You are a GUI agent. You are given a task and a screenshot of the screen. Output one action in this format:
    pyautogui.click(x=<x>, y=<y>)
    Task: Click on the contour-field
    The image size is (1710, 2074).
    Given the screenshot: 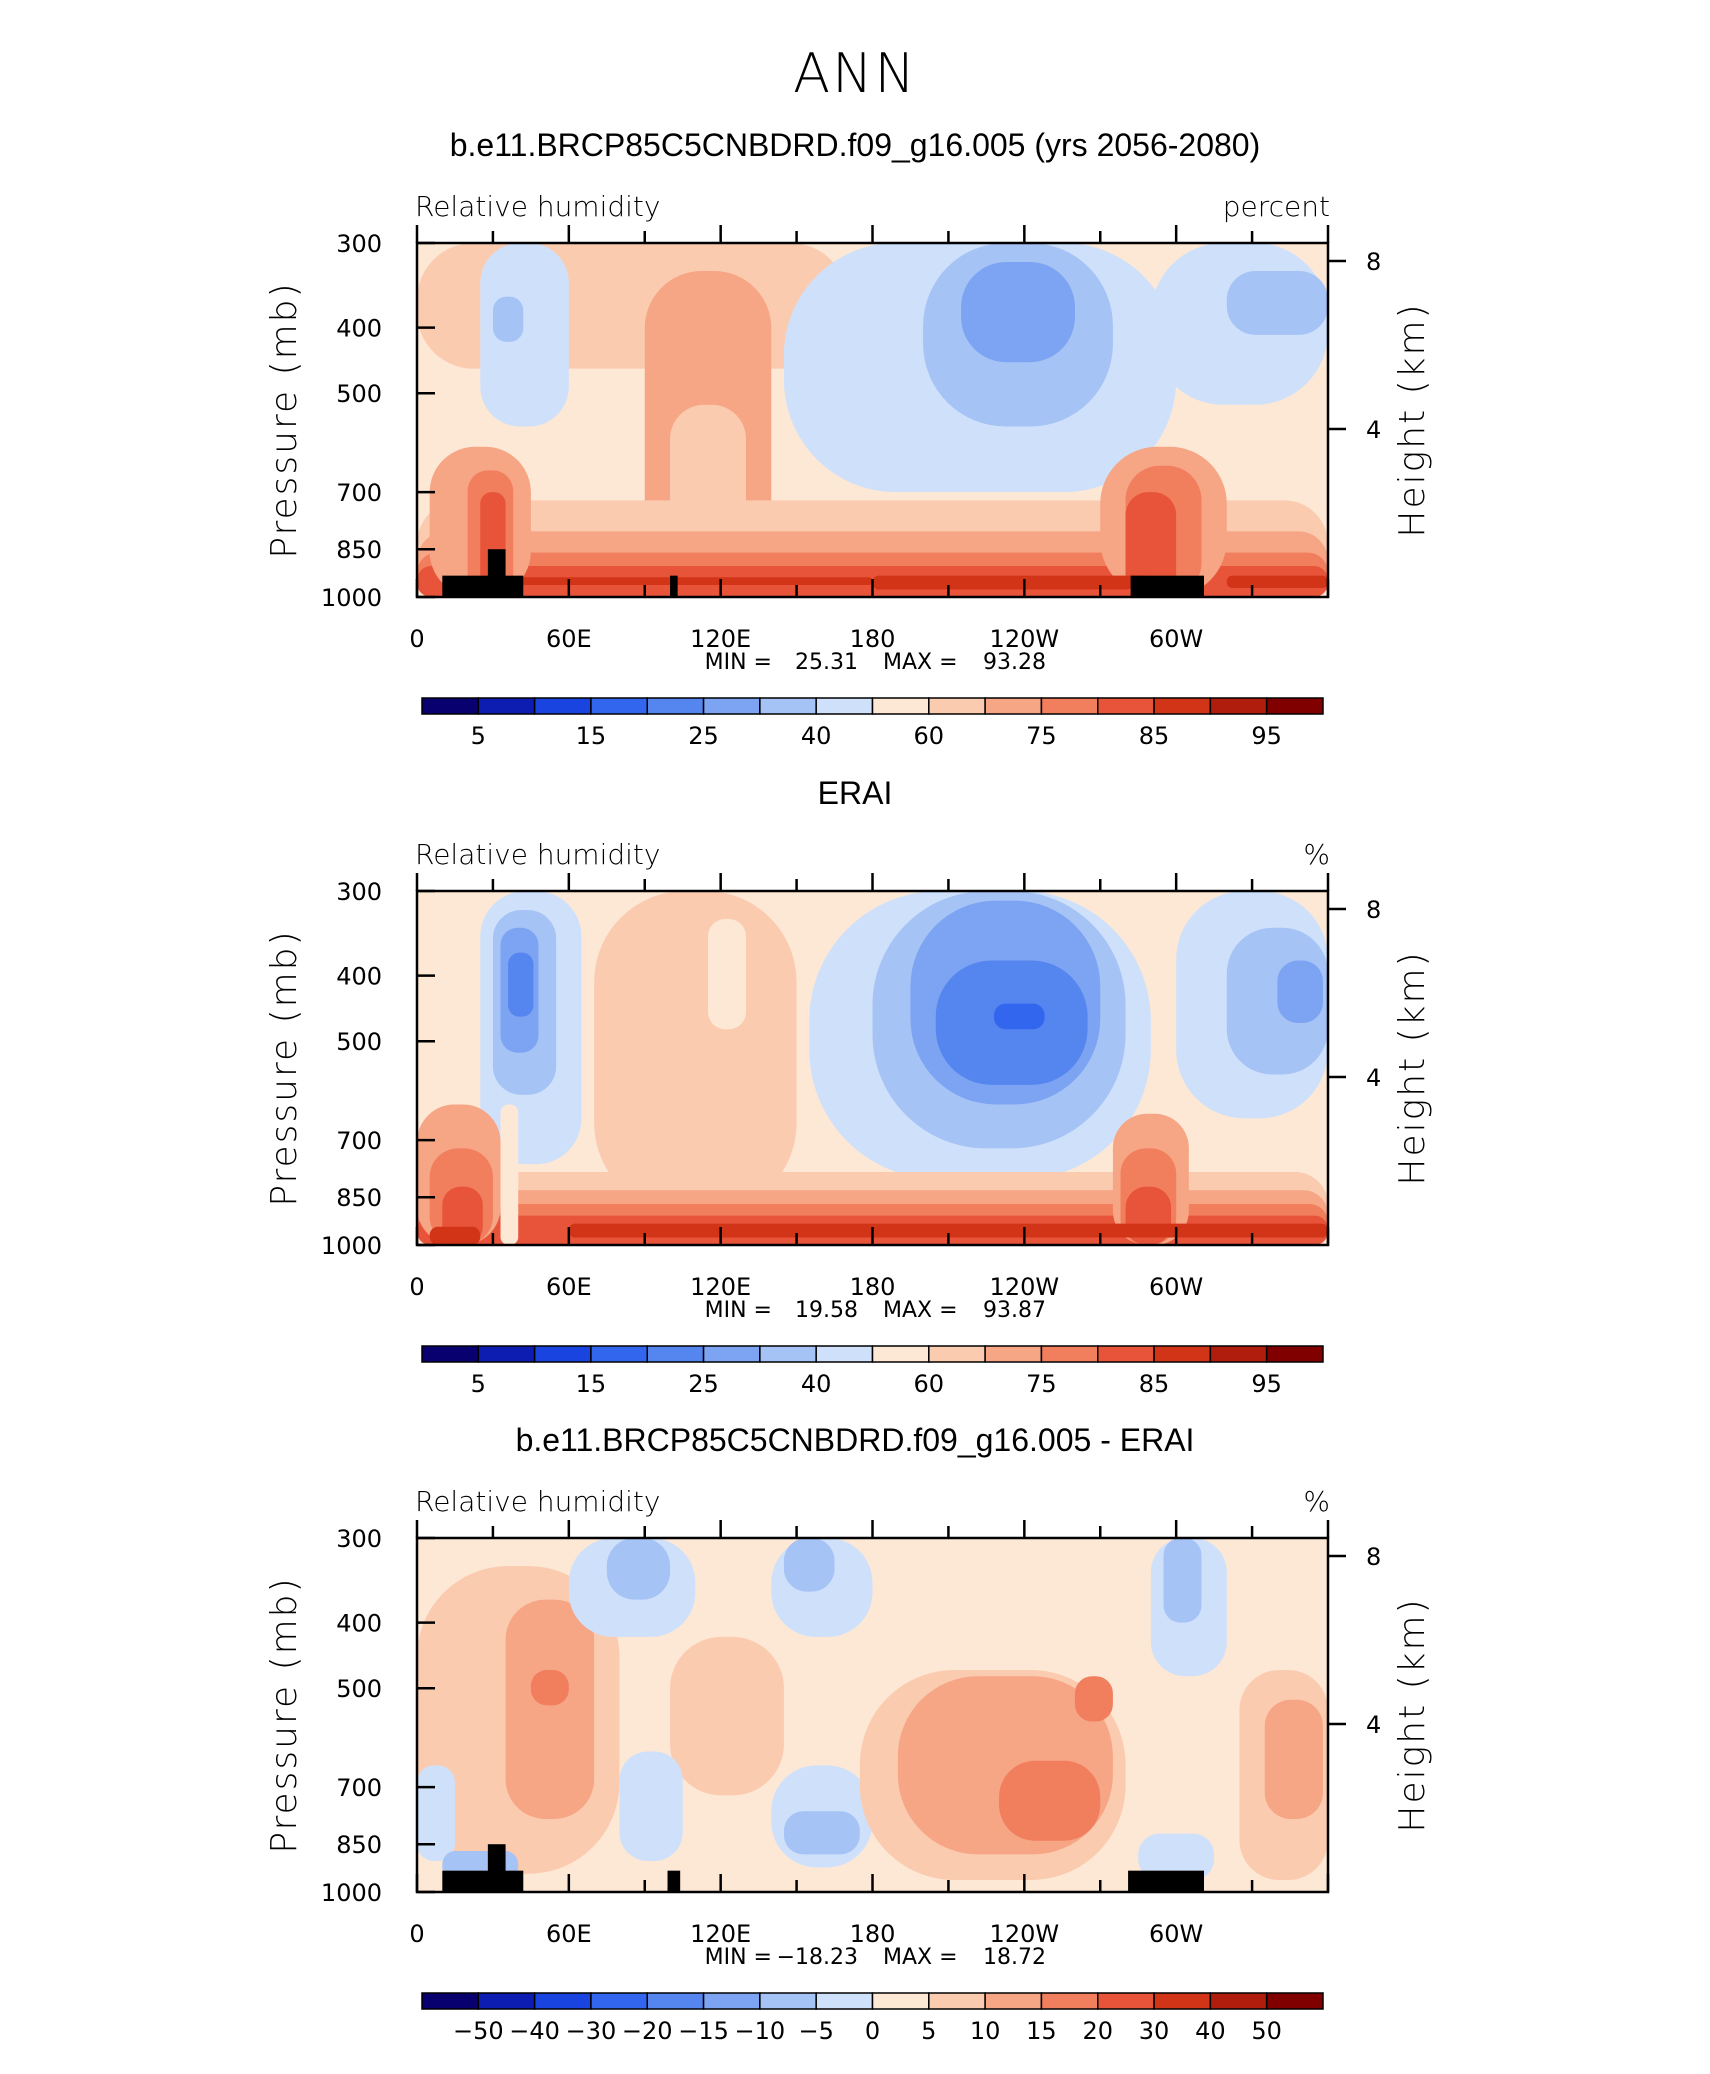 What is the action you would take?
    pyautogui.click(x=872, y=1068)
    